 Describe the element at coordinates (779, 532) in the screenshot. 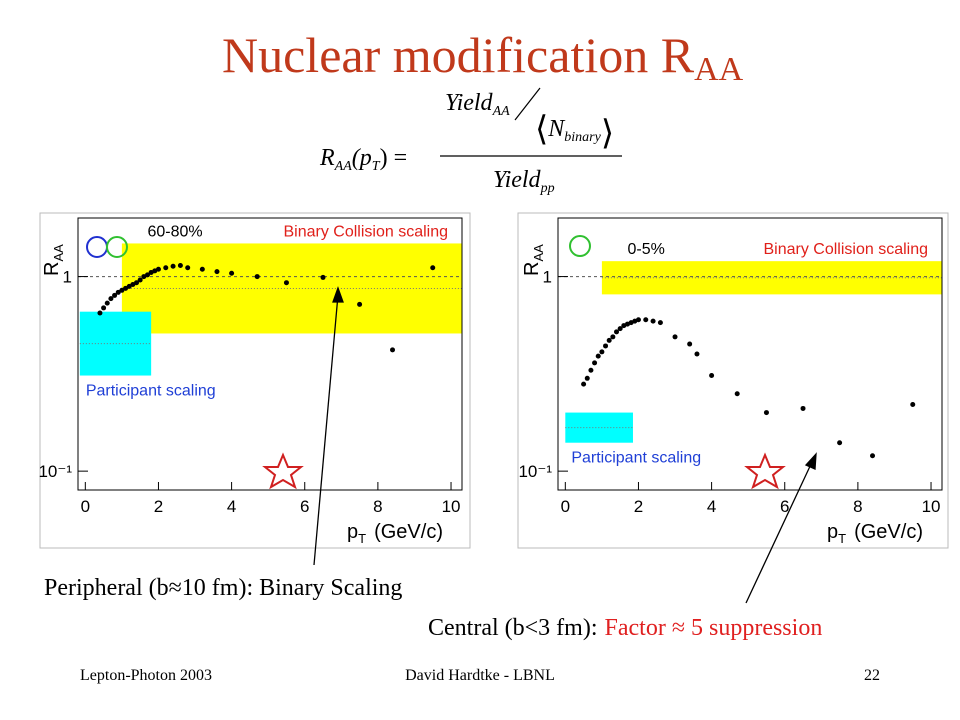

I see `arrow-right` at that location.